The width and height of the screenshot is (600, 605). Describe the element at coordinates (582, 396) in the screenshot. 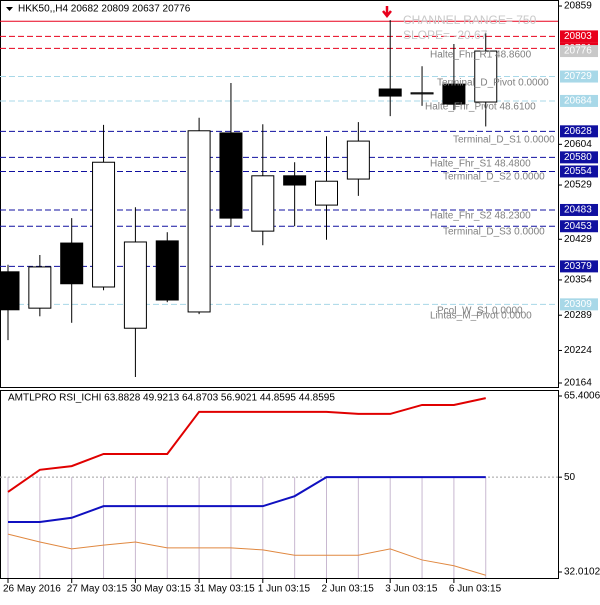

I see `y-tick-label: 65.4006` at that location.